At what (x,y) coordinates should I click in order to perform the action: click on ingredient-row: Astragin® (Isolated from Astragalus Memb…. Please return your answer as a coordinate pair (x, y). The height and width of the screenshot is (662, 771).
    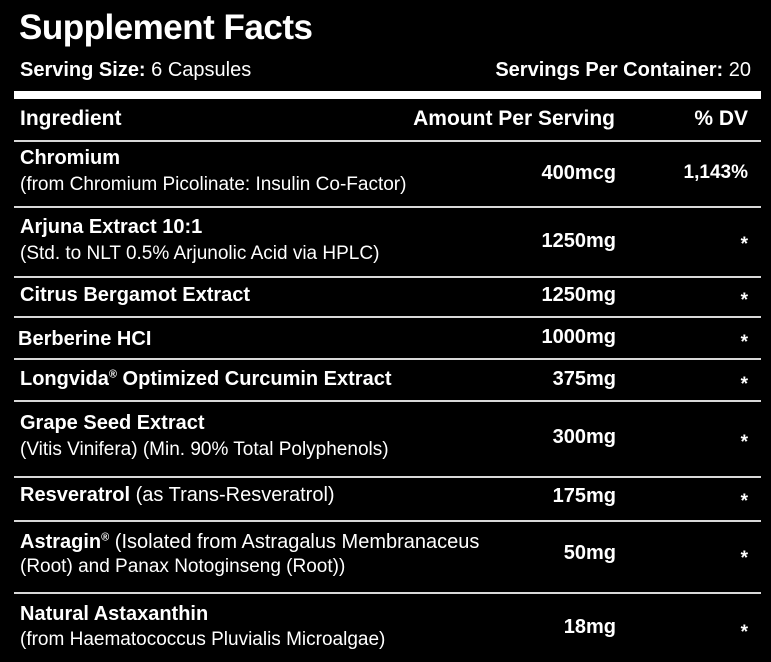
    Looking at the image, I should click on (387, 557).